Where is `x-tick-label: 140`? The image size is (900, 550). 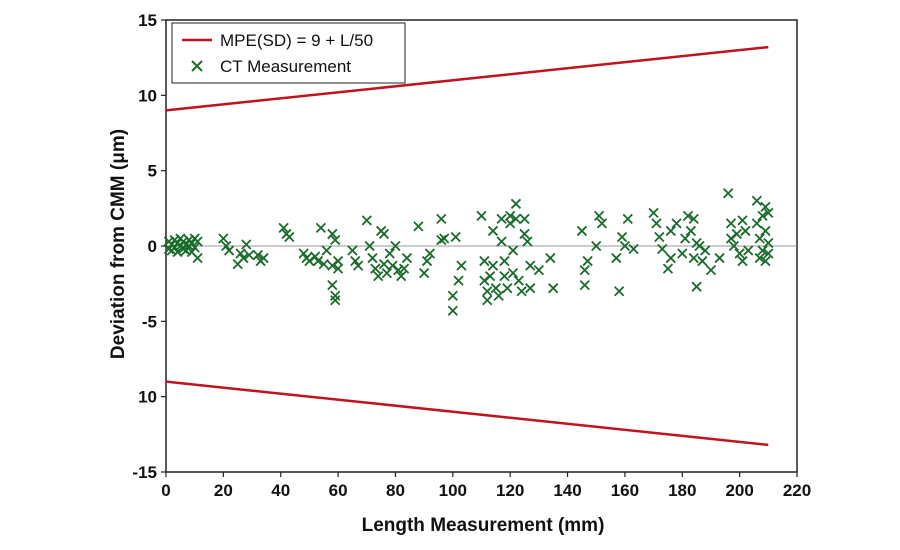
x-tick-label: 140 is located at coordinates (567, 490).